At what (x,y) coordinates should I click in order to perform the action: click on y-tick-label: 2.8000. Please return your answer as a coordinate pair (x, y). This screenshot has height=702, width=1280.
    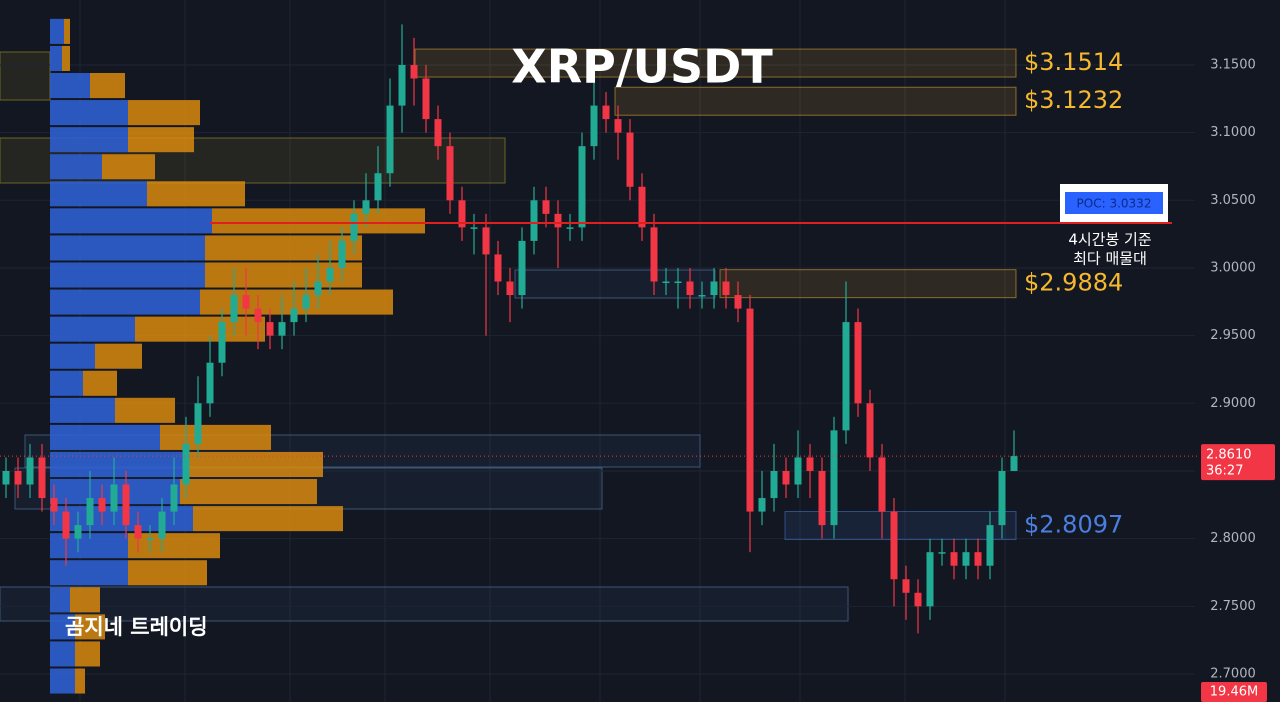
    Looking at the image, I should click on (1233, 538).